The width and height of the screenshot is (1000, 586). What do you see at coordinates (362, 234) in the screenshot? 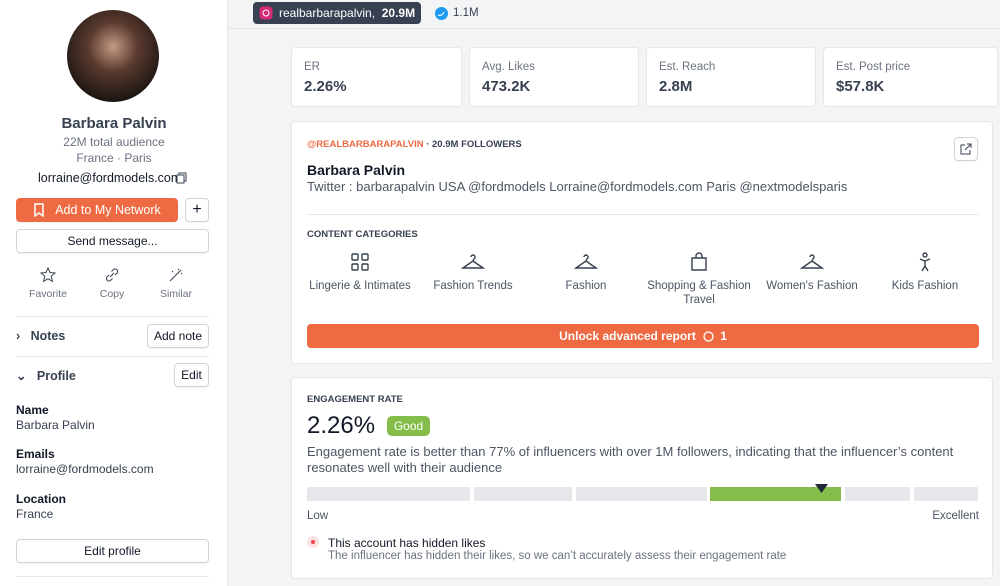
I see `categories-title: CONTENT CATEGORIES` at bounding box center [362, 234].